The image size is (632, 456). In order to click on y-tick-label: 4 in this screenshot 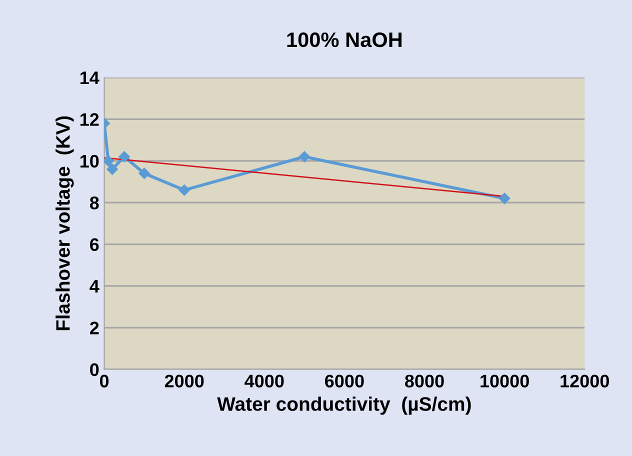, I will do `click(95, 286)`.